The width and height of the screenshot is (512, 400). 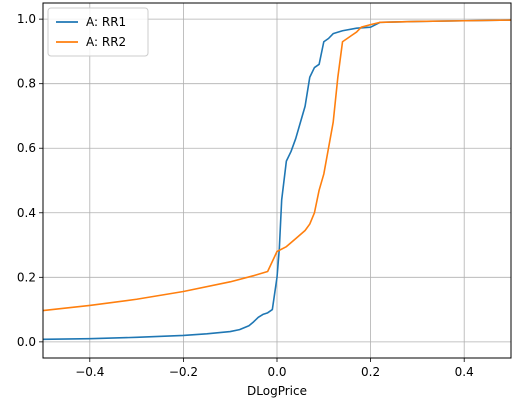 What do you see at coordinates (26, 19) in the screenshot?
I see `y-tick-label: 1.0` at bounding box center [26, 19].